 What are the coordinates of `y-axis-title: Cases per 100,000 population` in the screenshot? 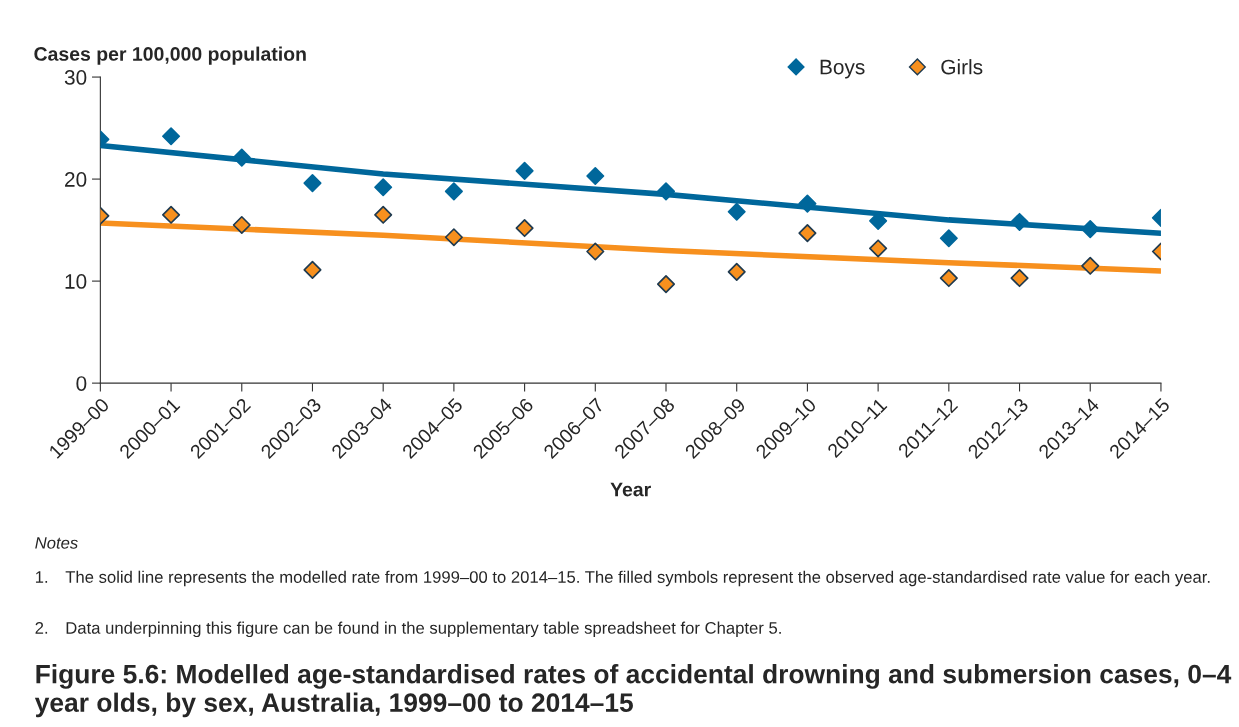 It's located at (170, 55).